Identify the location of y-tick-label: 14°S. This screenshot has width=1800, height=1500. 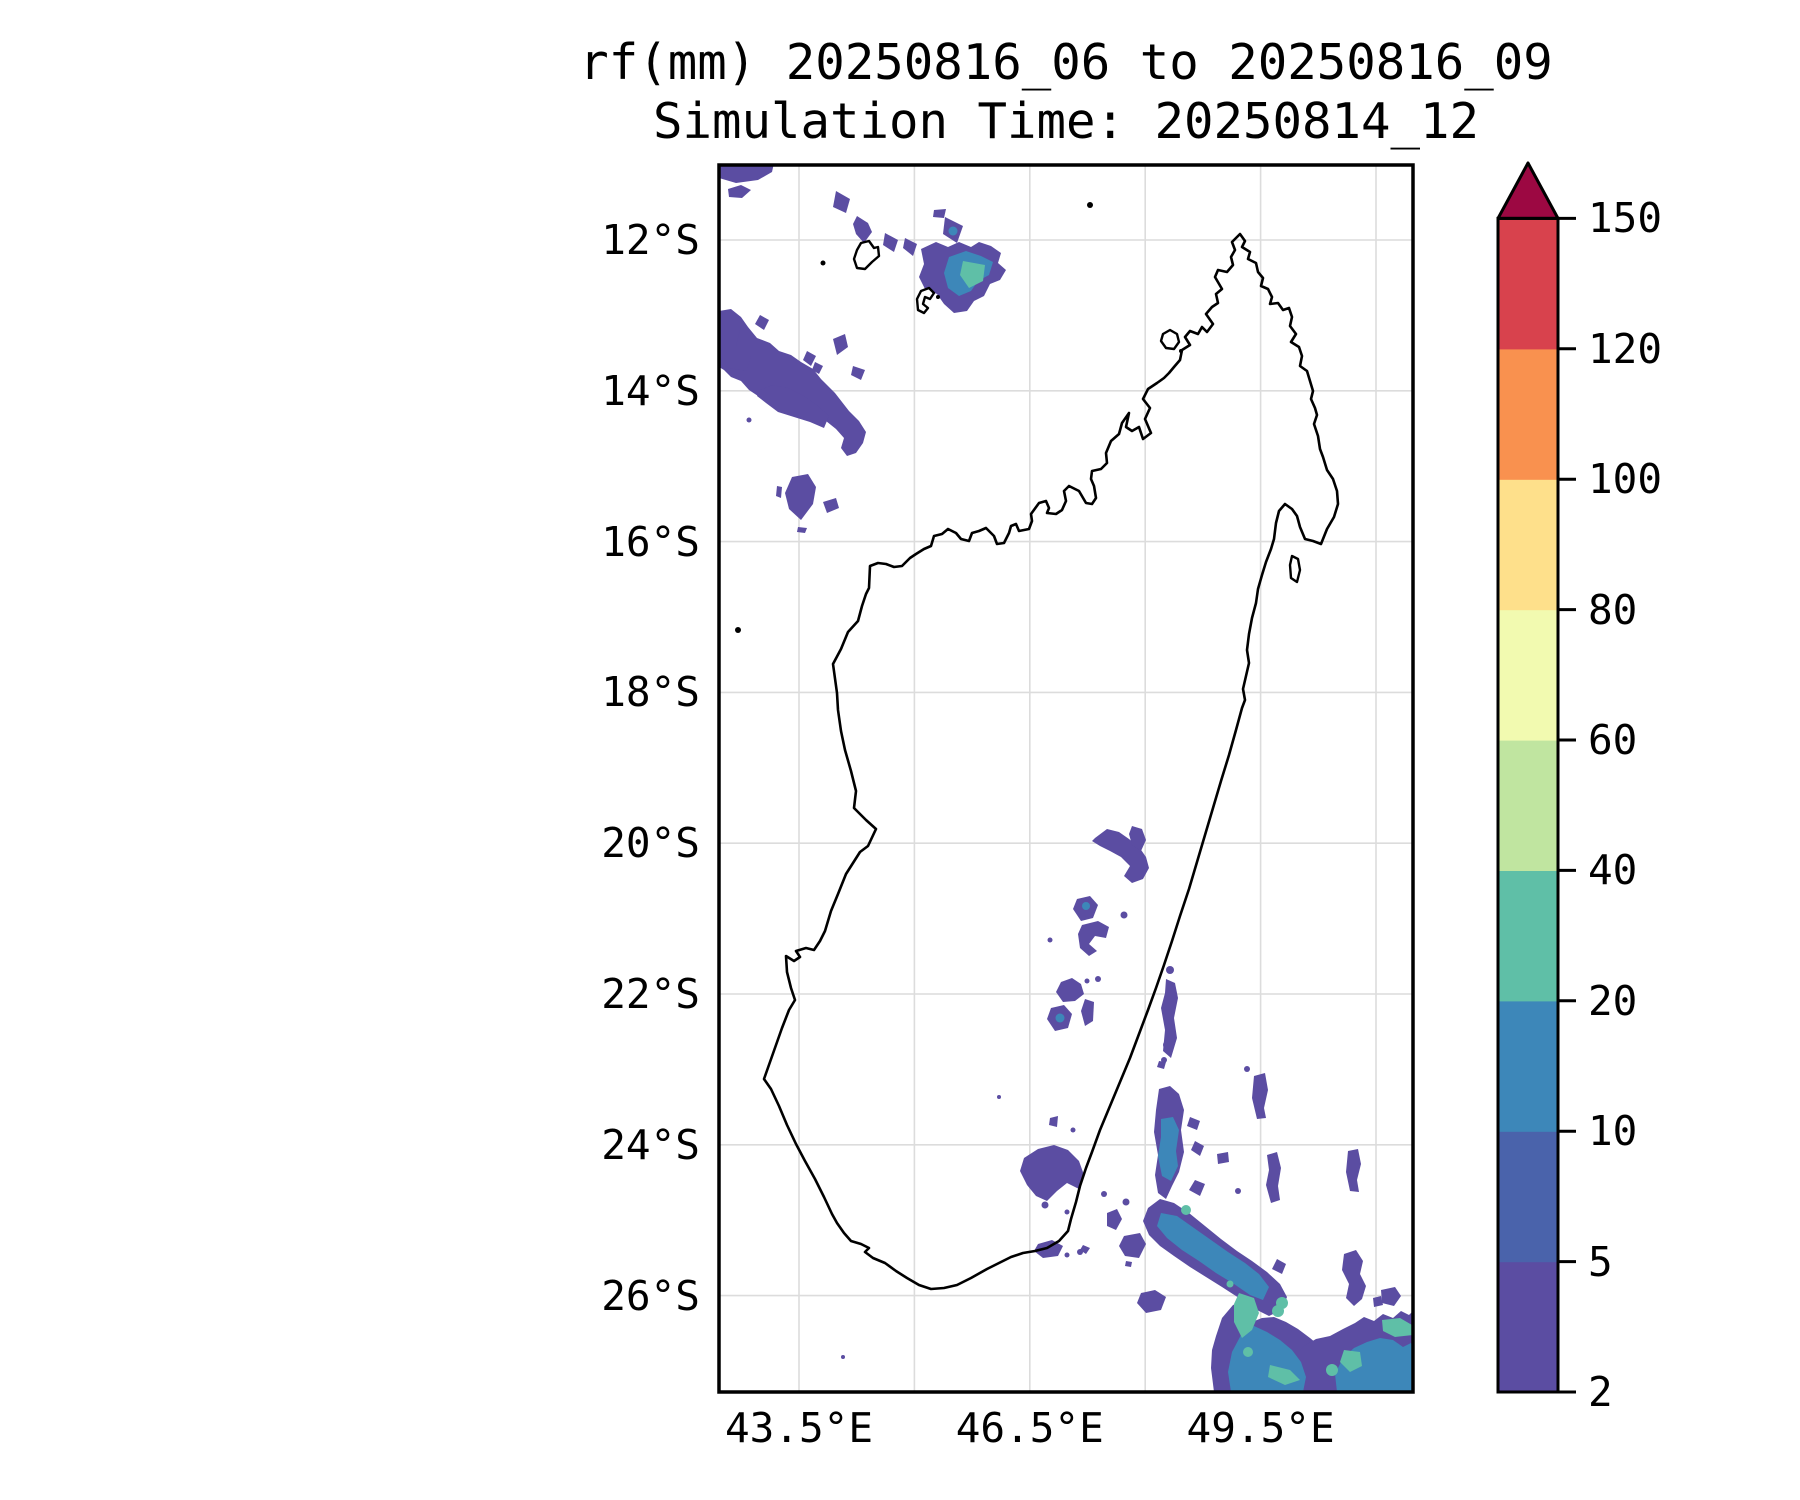
(650, 390).